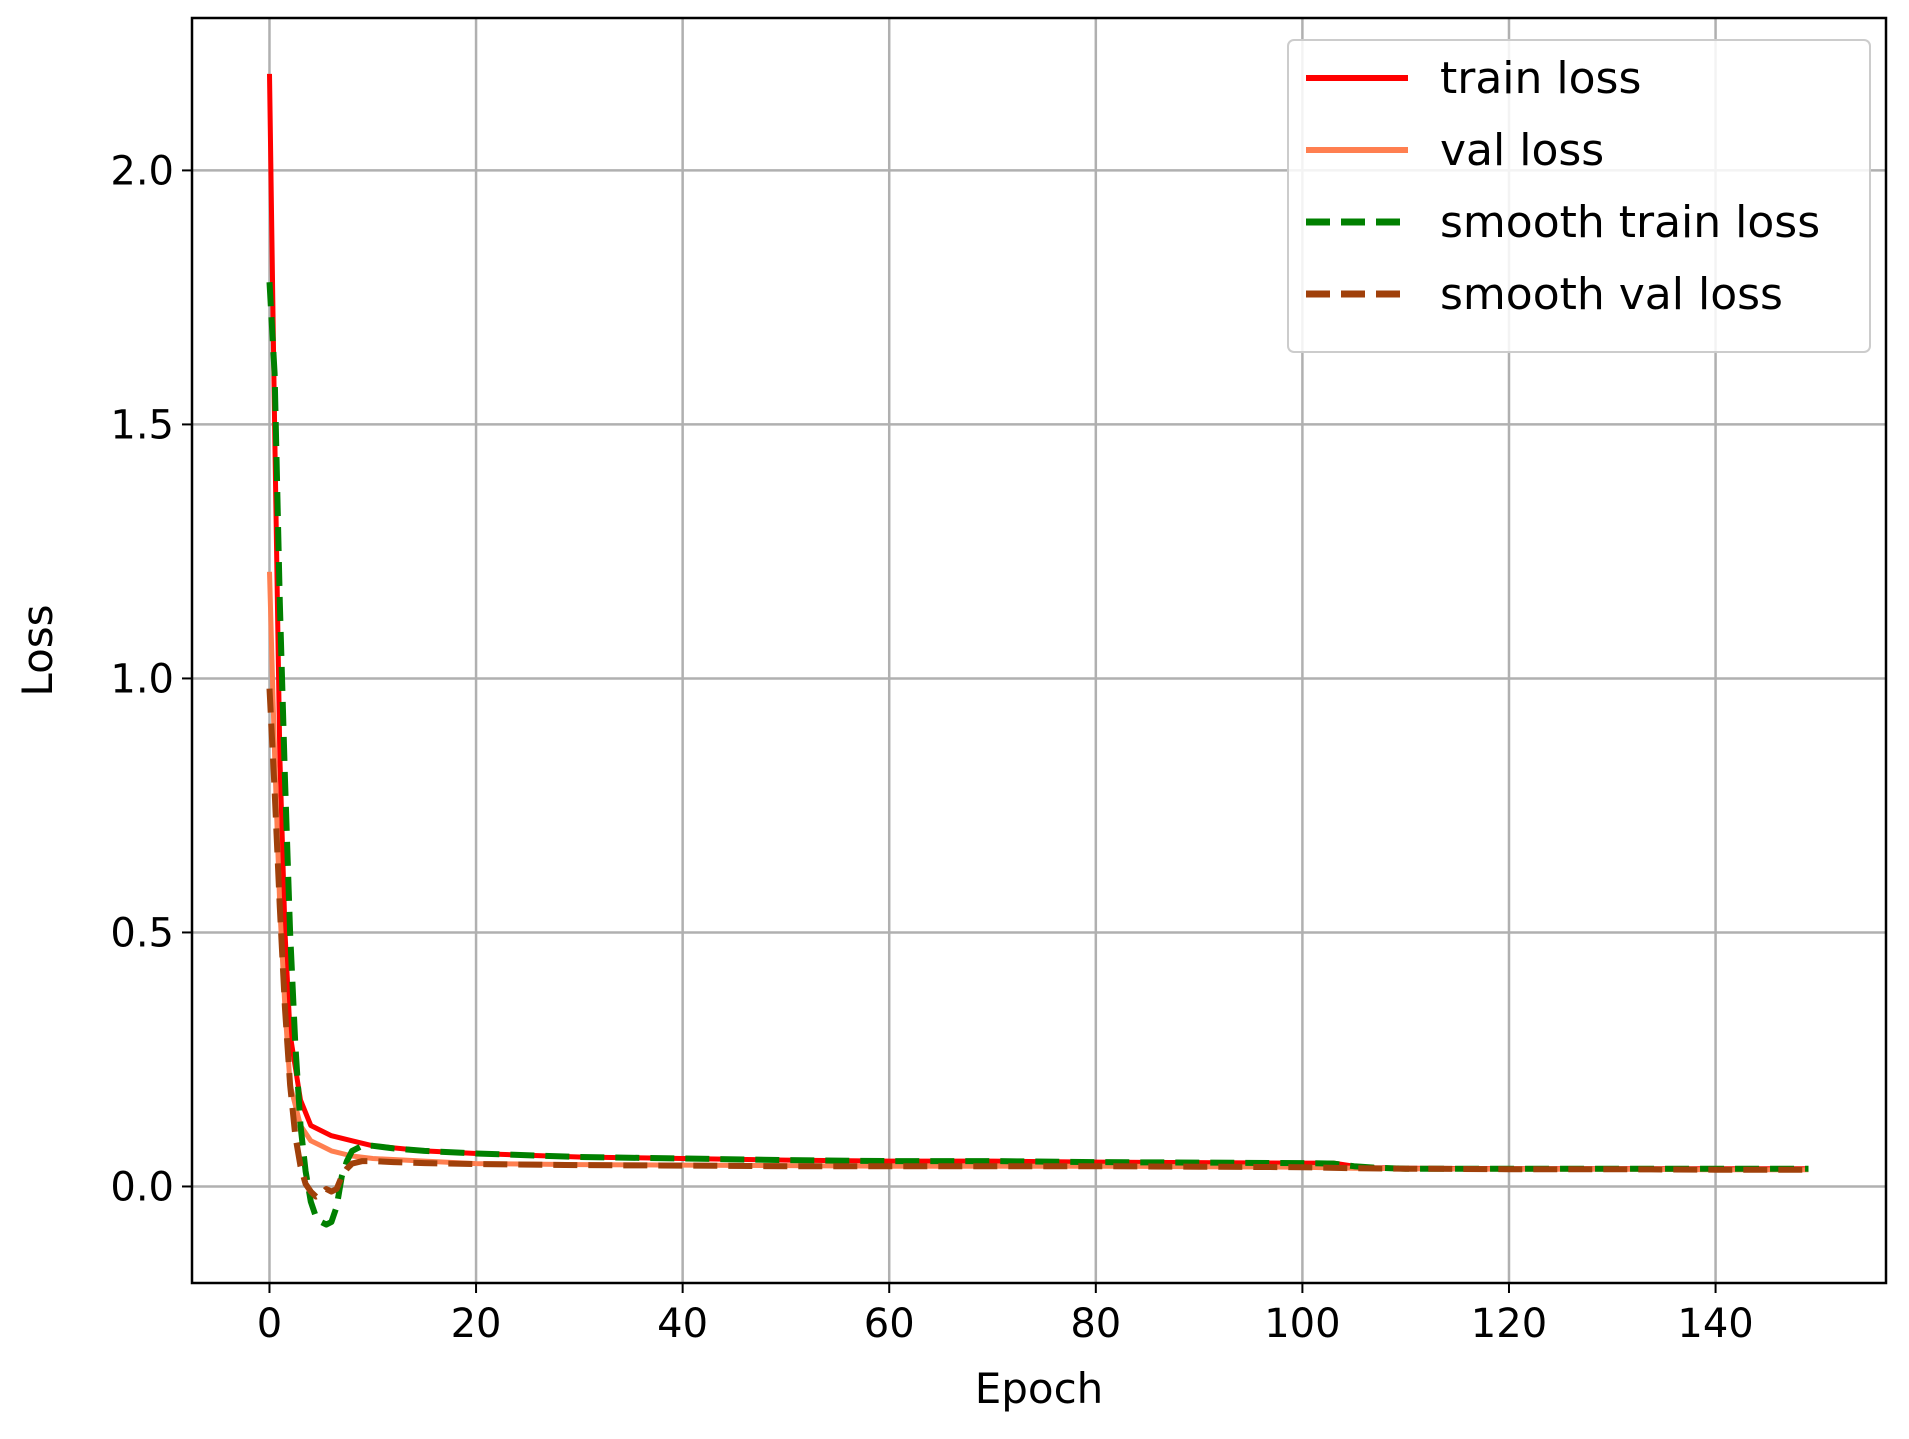 Image resolution: width=1909 pixels, height=1439 pixels. What do you see at coordinates (1540, 78) in the screenshot?
I see `legend-label: train loss` at bounding box center [1540, 78].